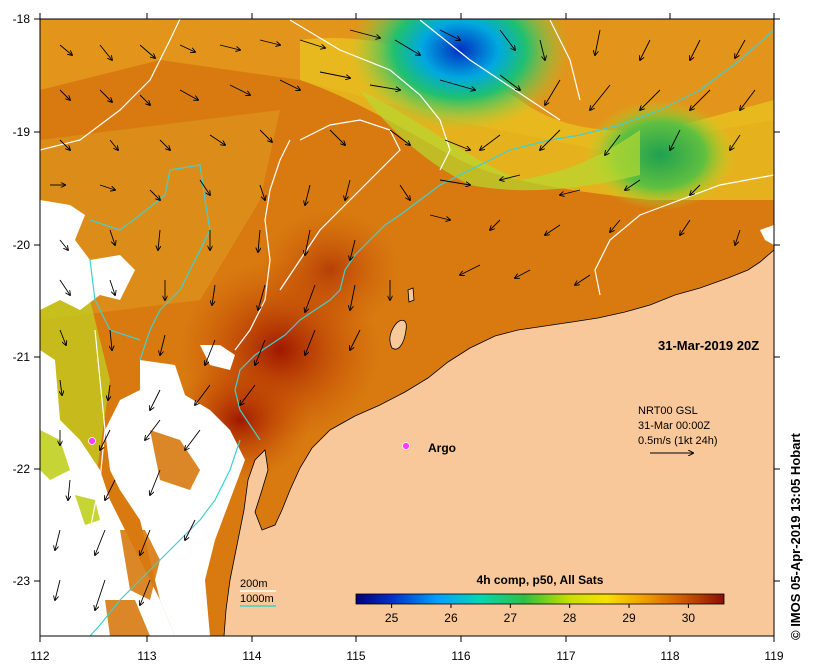 The width and height of the screenshot is (818, 672). What do you see at coordinates (392, 618) in the screenshot?
I see `colorbar-tick-label: 25` at bounding box center [392, 618].